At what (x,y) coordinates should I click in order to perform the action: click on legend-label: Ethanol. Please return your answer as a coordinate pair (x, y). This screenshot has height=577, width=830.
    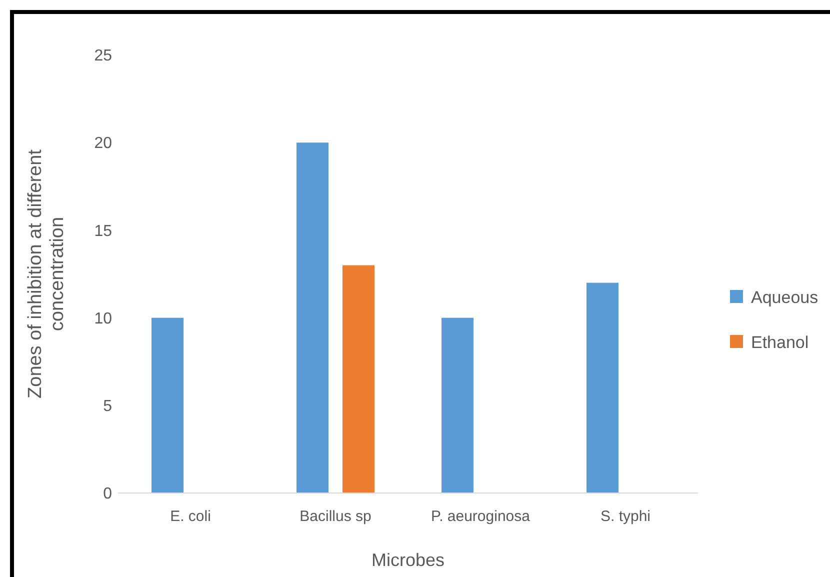
    Looking at the image, I should click on (780, 342).